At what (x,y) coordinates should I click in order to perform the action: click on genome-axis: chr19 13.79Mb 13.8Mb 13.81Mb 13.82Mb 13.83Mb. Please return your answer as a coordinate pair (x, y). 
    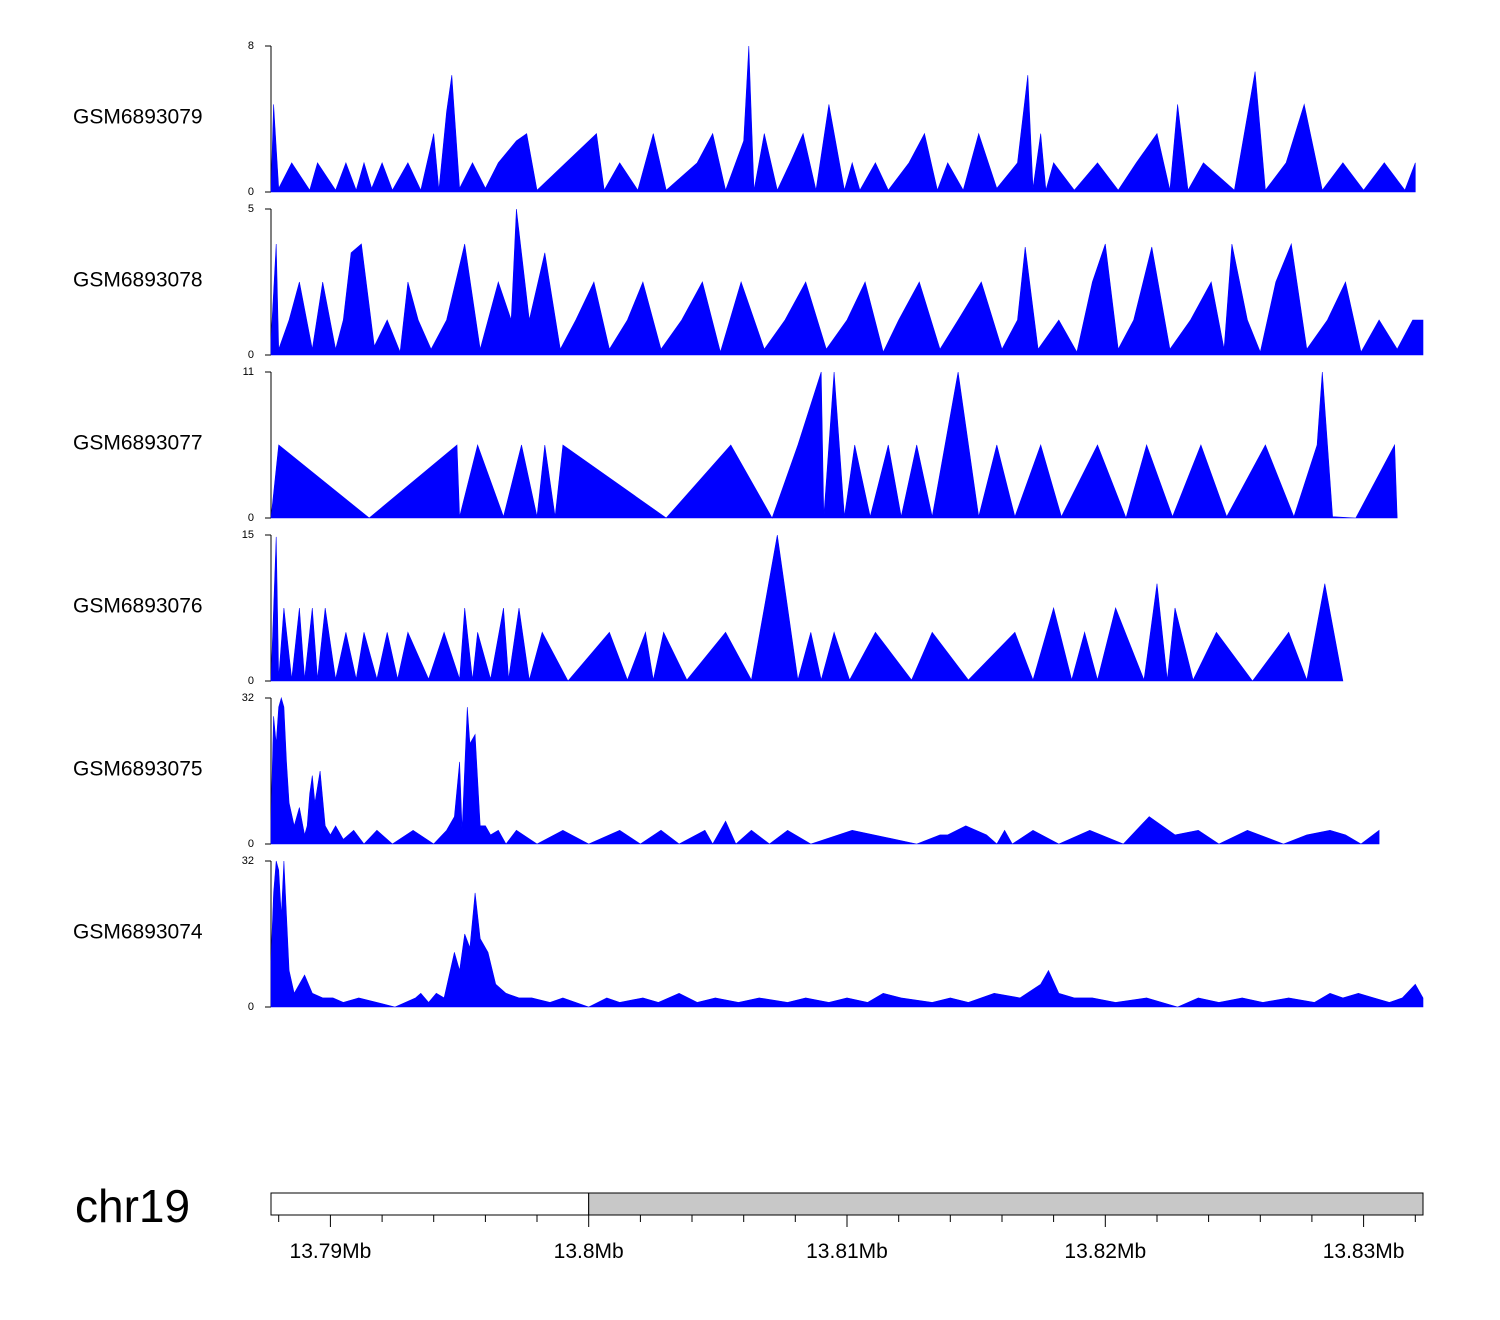
    Looking at the image, I should click on (749, 1221).